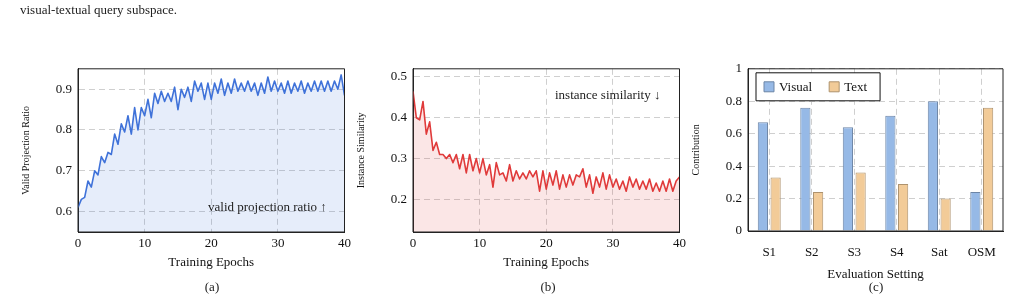 The image size is (1025, 302). Describe the element at coordinates (212, 286) in the screenshot. I see `text: (a)` at that location.